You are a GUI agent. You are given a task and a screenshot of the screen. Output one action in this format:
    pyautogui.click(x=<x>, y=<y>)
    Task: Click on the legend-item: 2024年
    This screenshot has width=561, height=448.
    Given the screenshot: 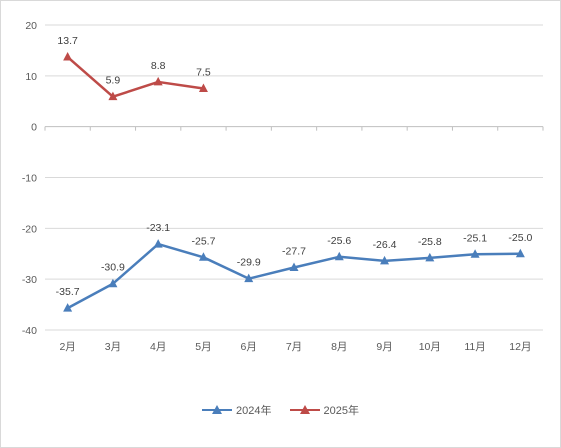 What is the action you would take?
    pyautogui.click(x=237, y=410)
    